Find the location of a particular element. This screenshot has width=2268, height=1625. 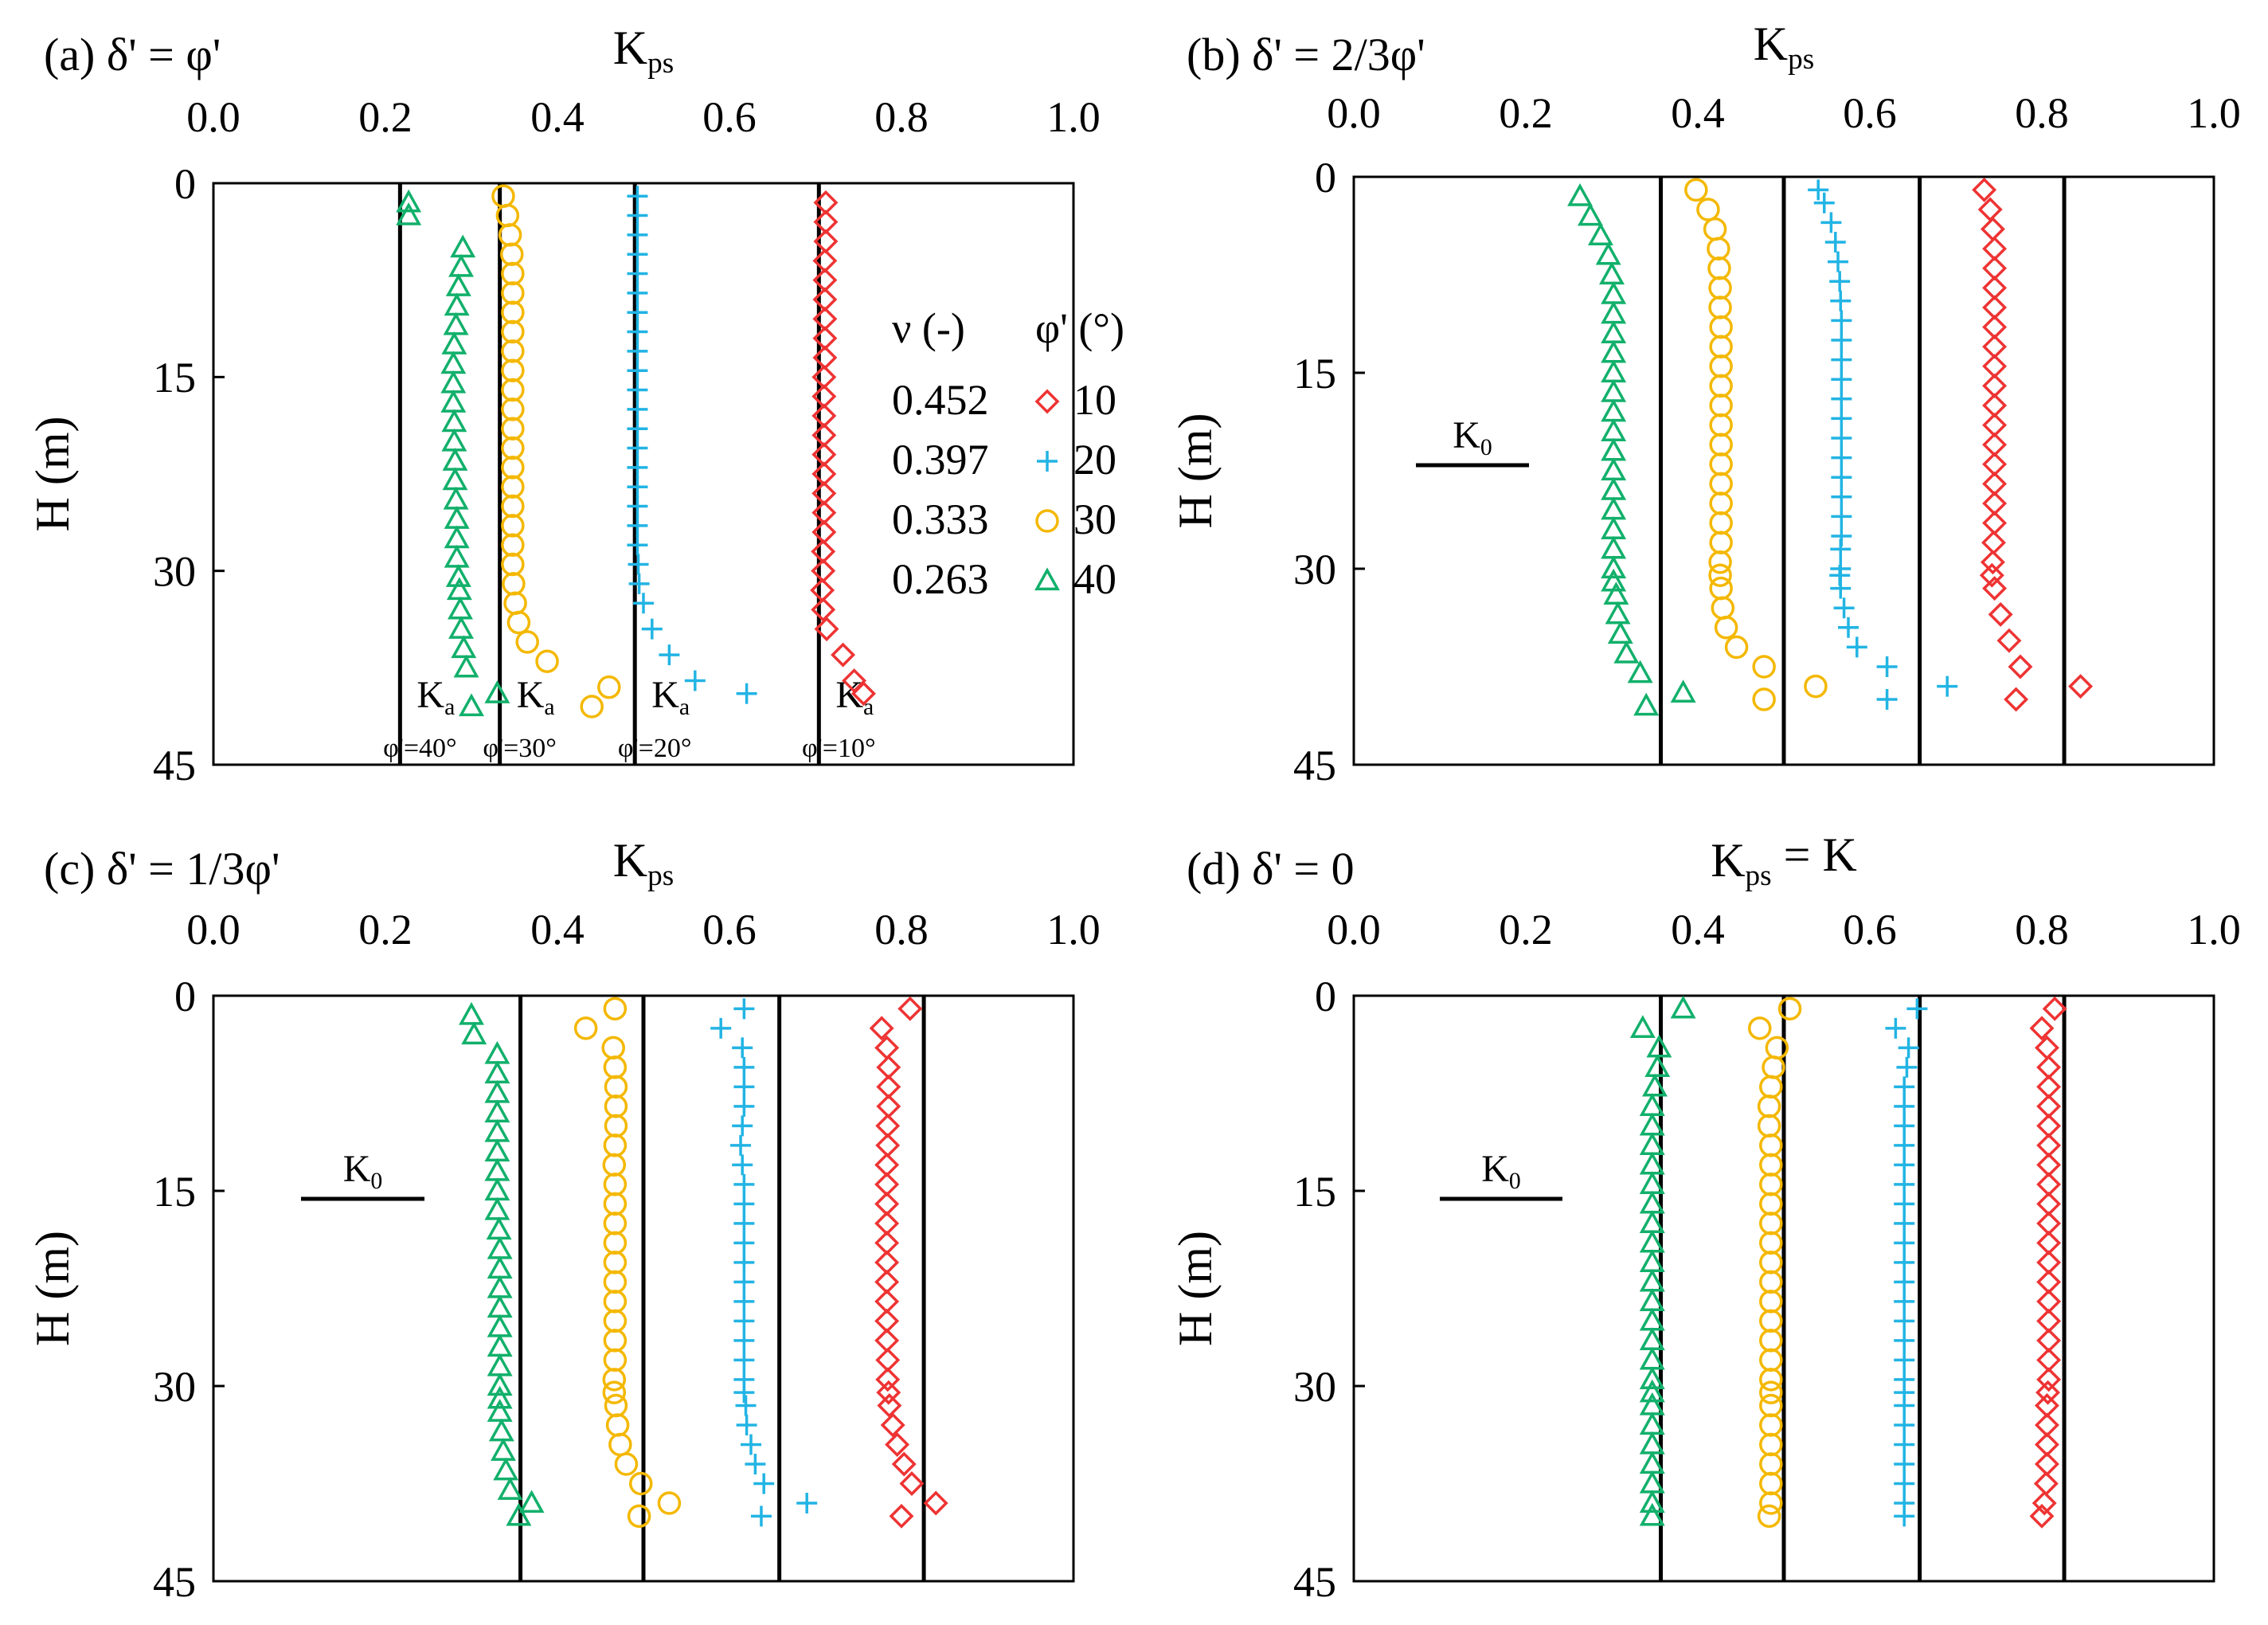

plot-frame is located at coordinates (643, 474).